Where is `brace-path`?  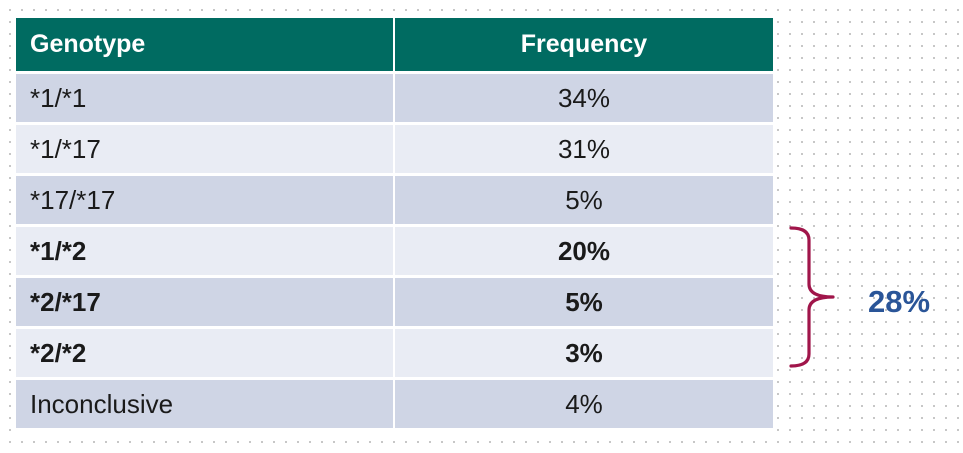 brace-path is located at coordinates (812, 297).